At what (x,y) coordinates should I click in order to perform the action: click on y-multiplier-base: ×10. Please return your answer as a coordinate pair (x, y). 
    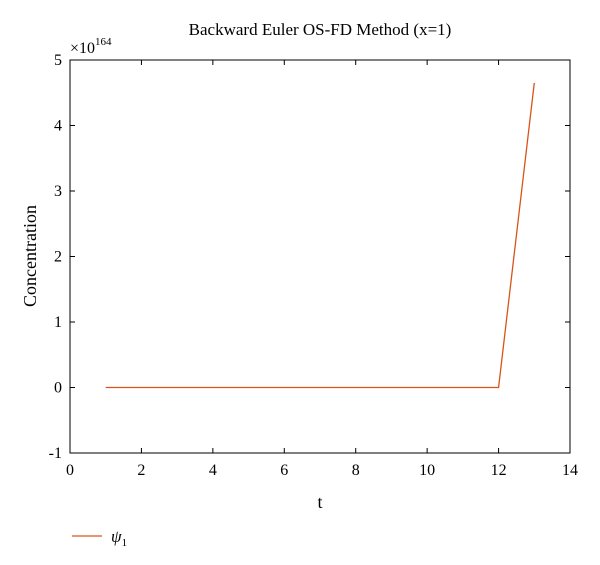
    Looking at the image, I should click on (82, 48).